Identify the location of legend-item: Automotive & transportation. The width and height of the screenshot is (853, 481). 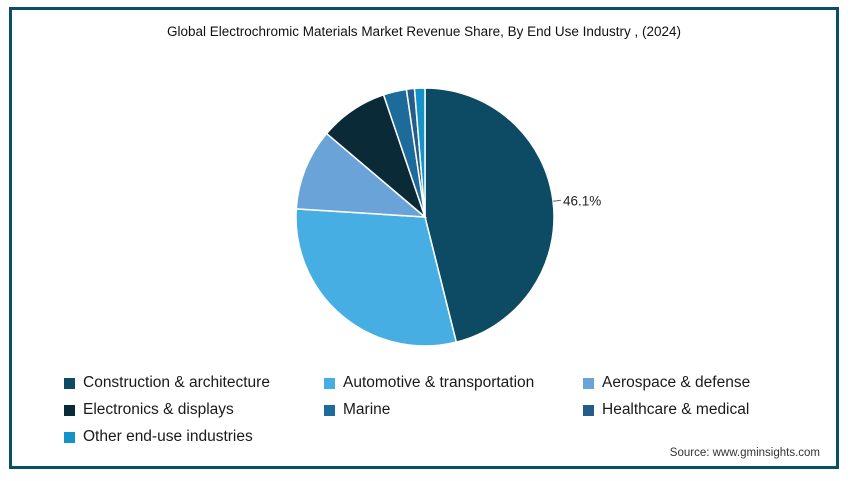
(429, 383).